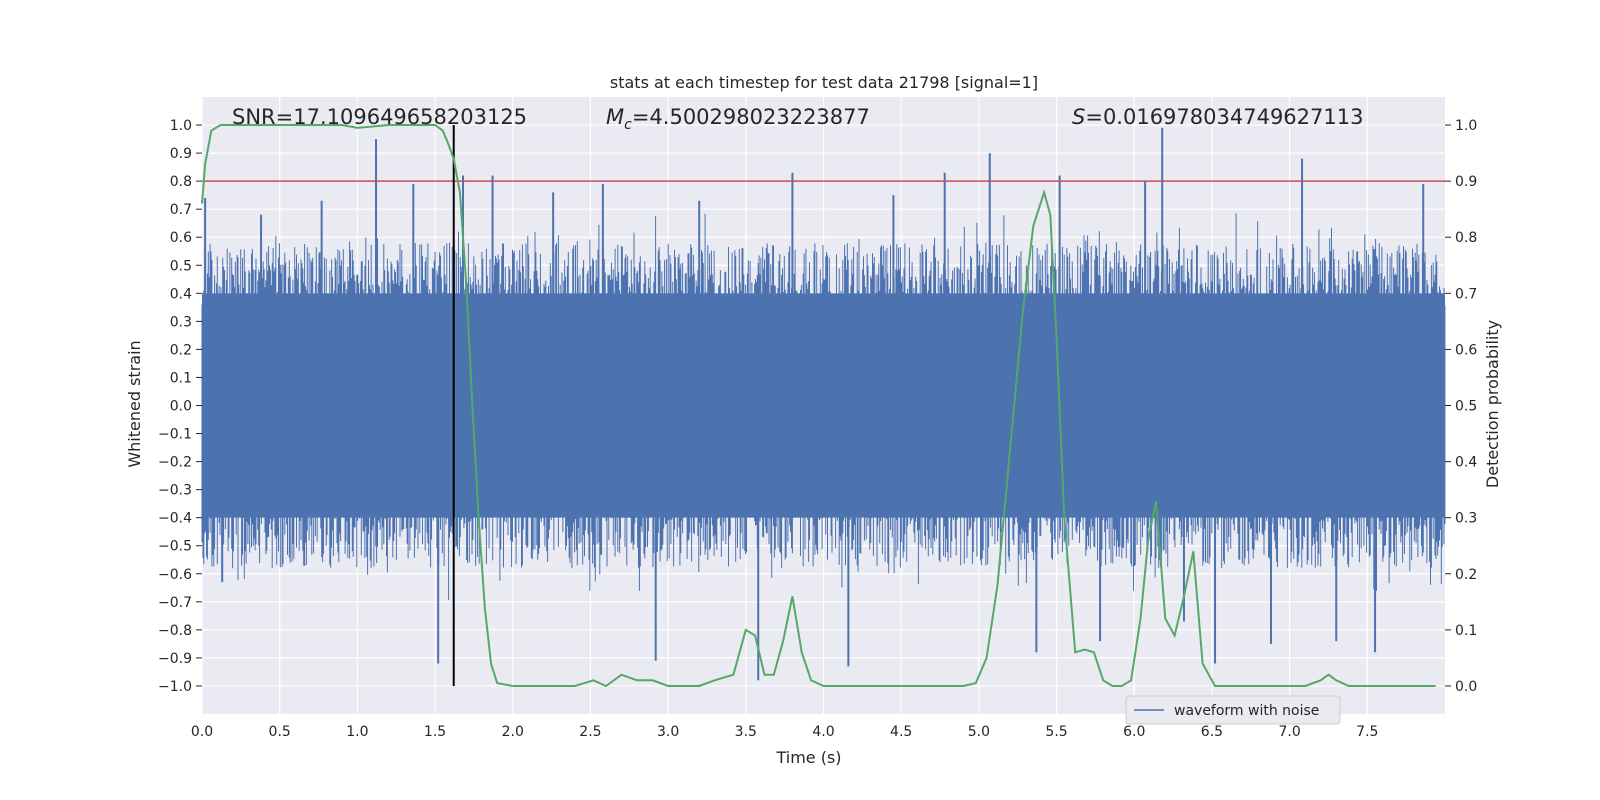 The image size is (1600, 800). What do you see at coordinates (668, 732) in the screenshot?
I see `x-tick-label: 3.0` at bounding box center [668, 732].